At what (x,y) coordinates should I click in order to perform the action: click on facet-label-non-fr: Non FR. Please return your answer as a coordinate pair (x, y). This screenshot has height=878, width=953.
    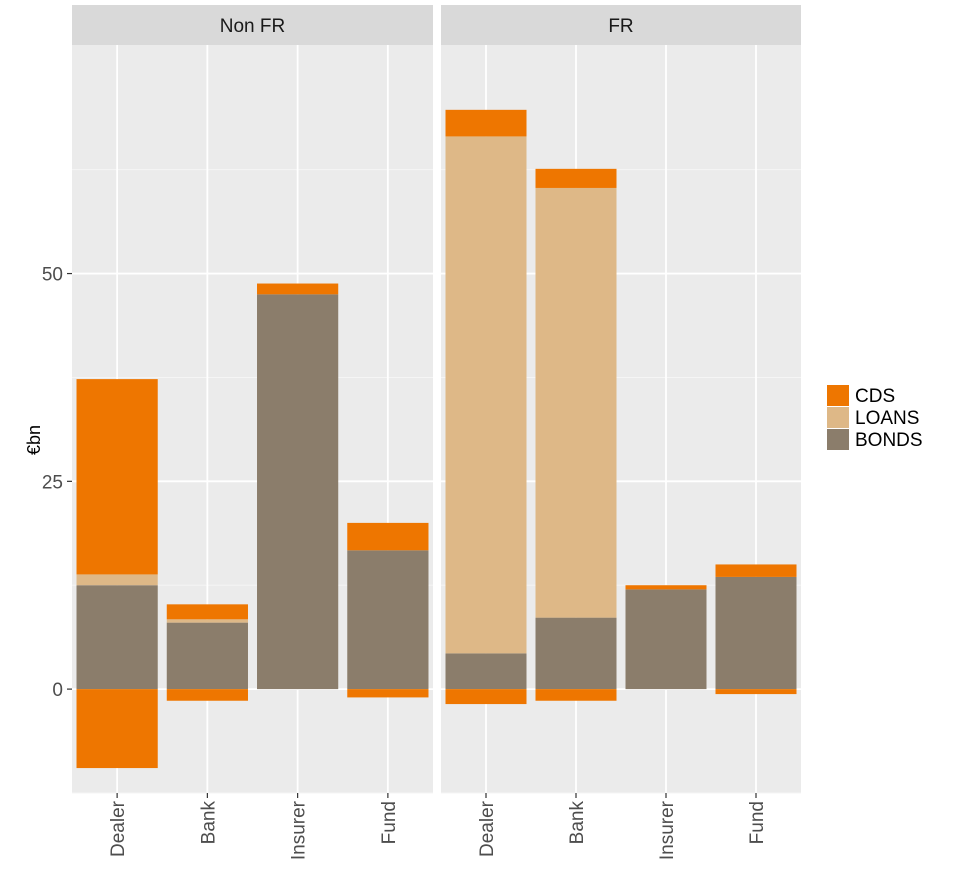
    Looking at the image, I should click on (252, 26).